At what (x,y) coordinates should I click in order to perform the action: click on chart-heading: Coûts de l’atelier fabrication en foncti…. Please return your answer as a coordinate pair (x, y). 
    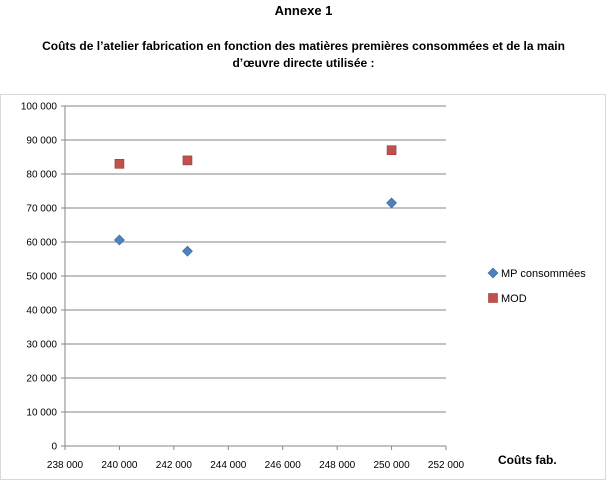
    Looking at the image, I should click on (303, 55).